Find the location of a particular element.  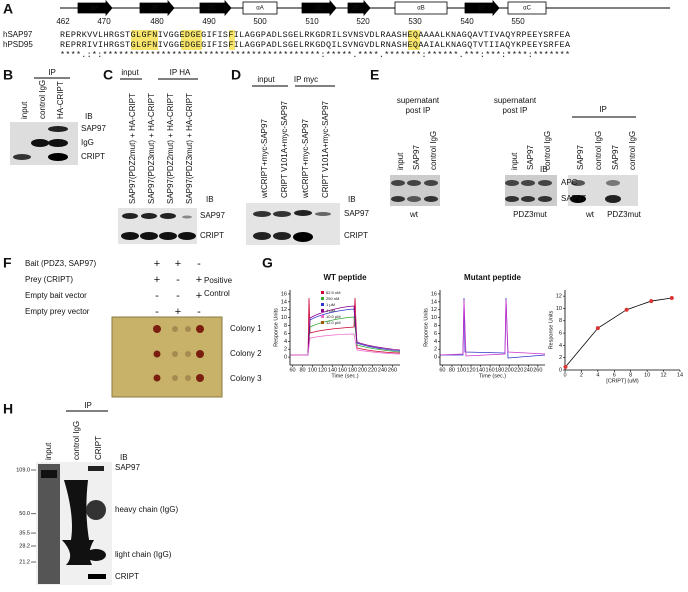

structure-label: βA is located at coordinates (94, 9).